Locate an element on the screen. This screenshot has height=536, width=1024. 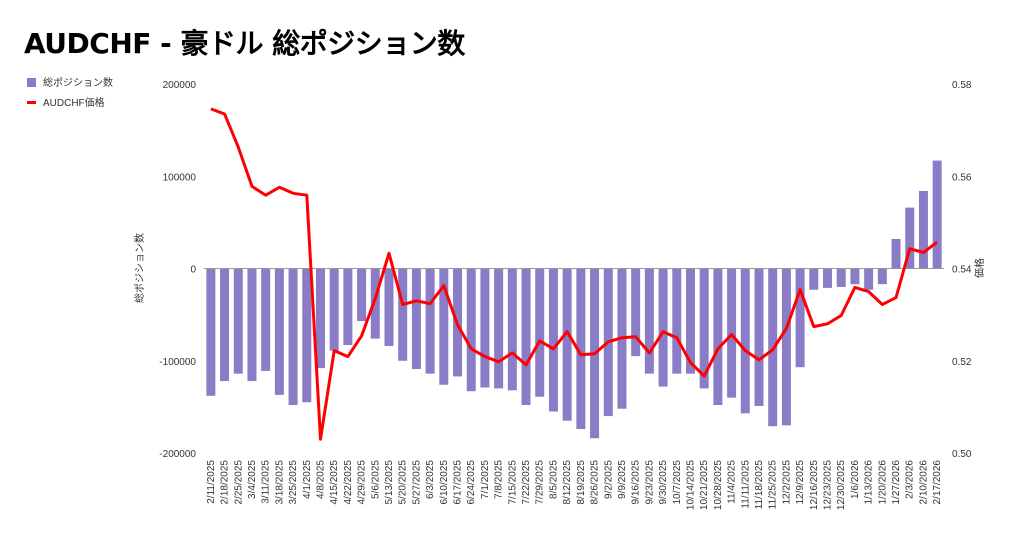
x-tick-label: 7/8/2025 is located at coordinates (499, 479).